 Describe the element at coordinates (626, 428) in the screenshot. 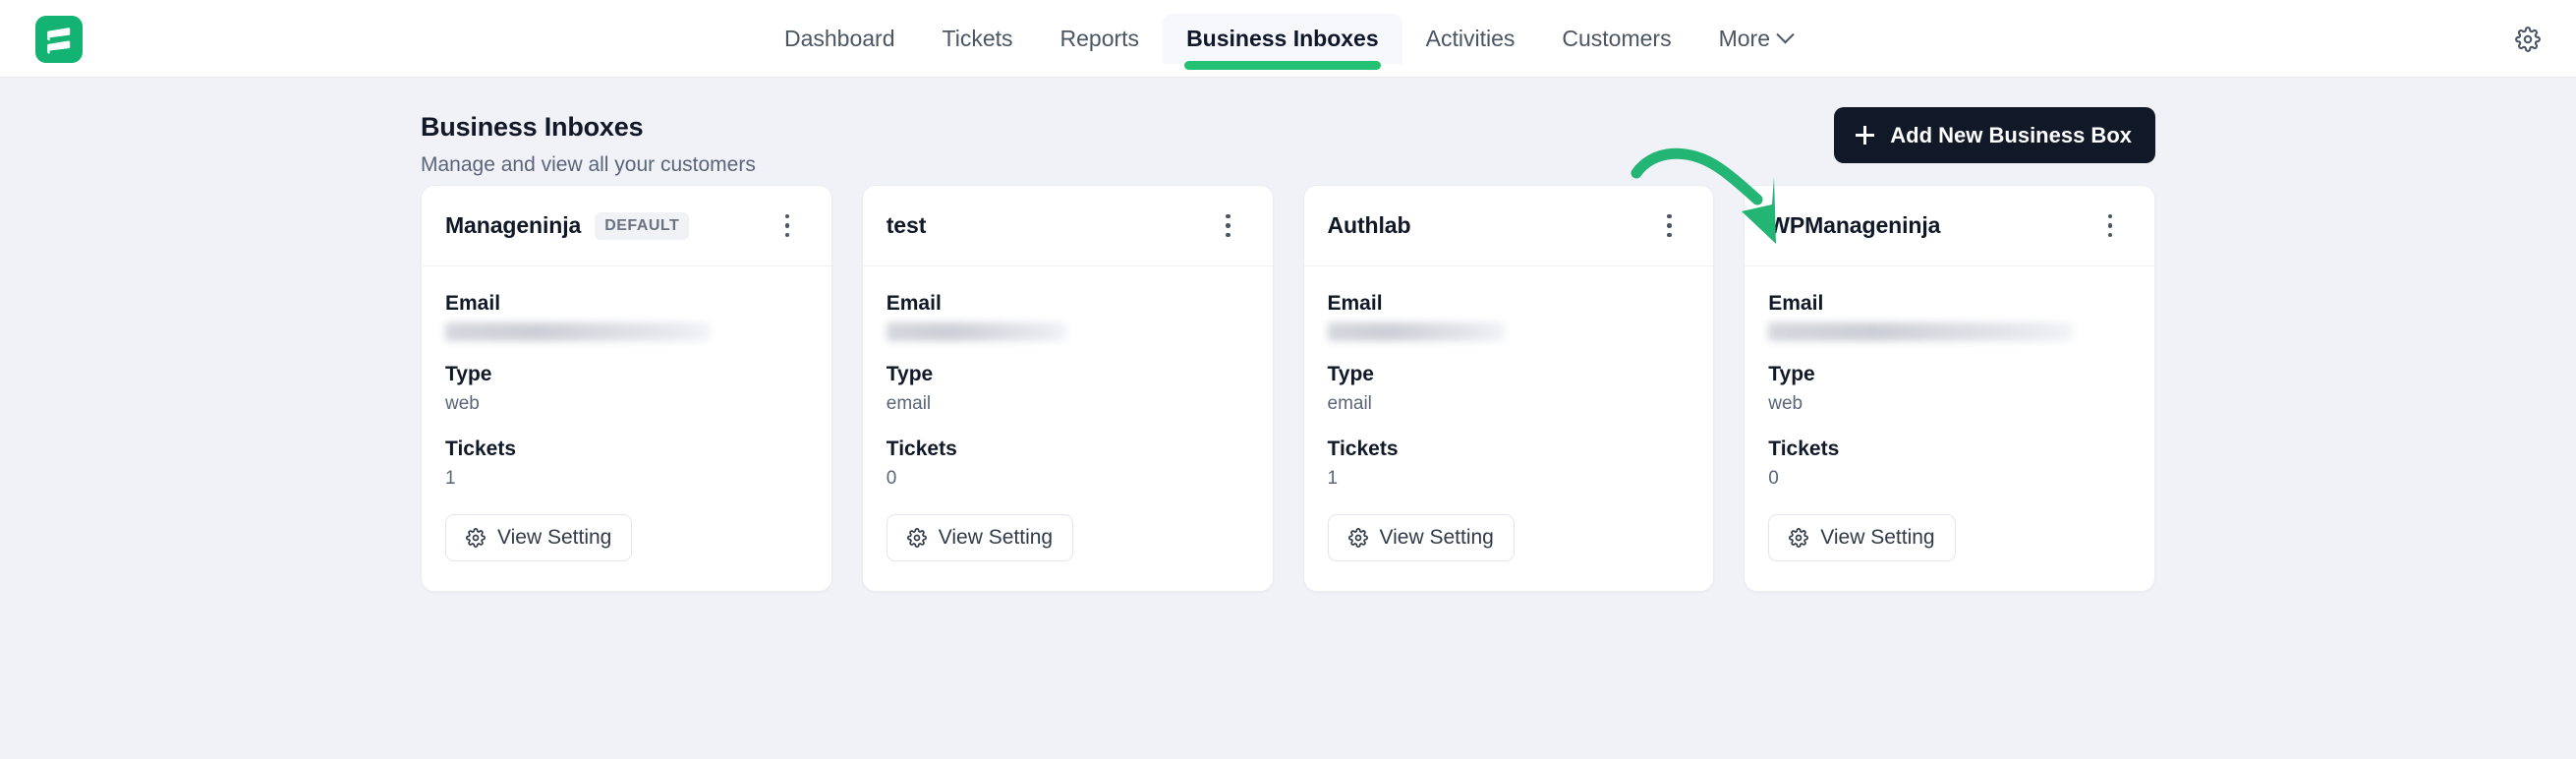

I see `card-body: Email Type web Tickets 1 View Setting` at that location.